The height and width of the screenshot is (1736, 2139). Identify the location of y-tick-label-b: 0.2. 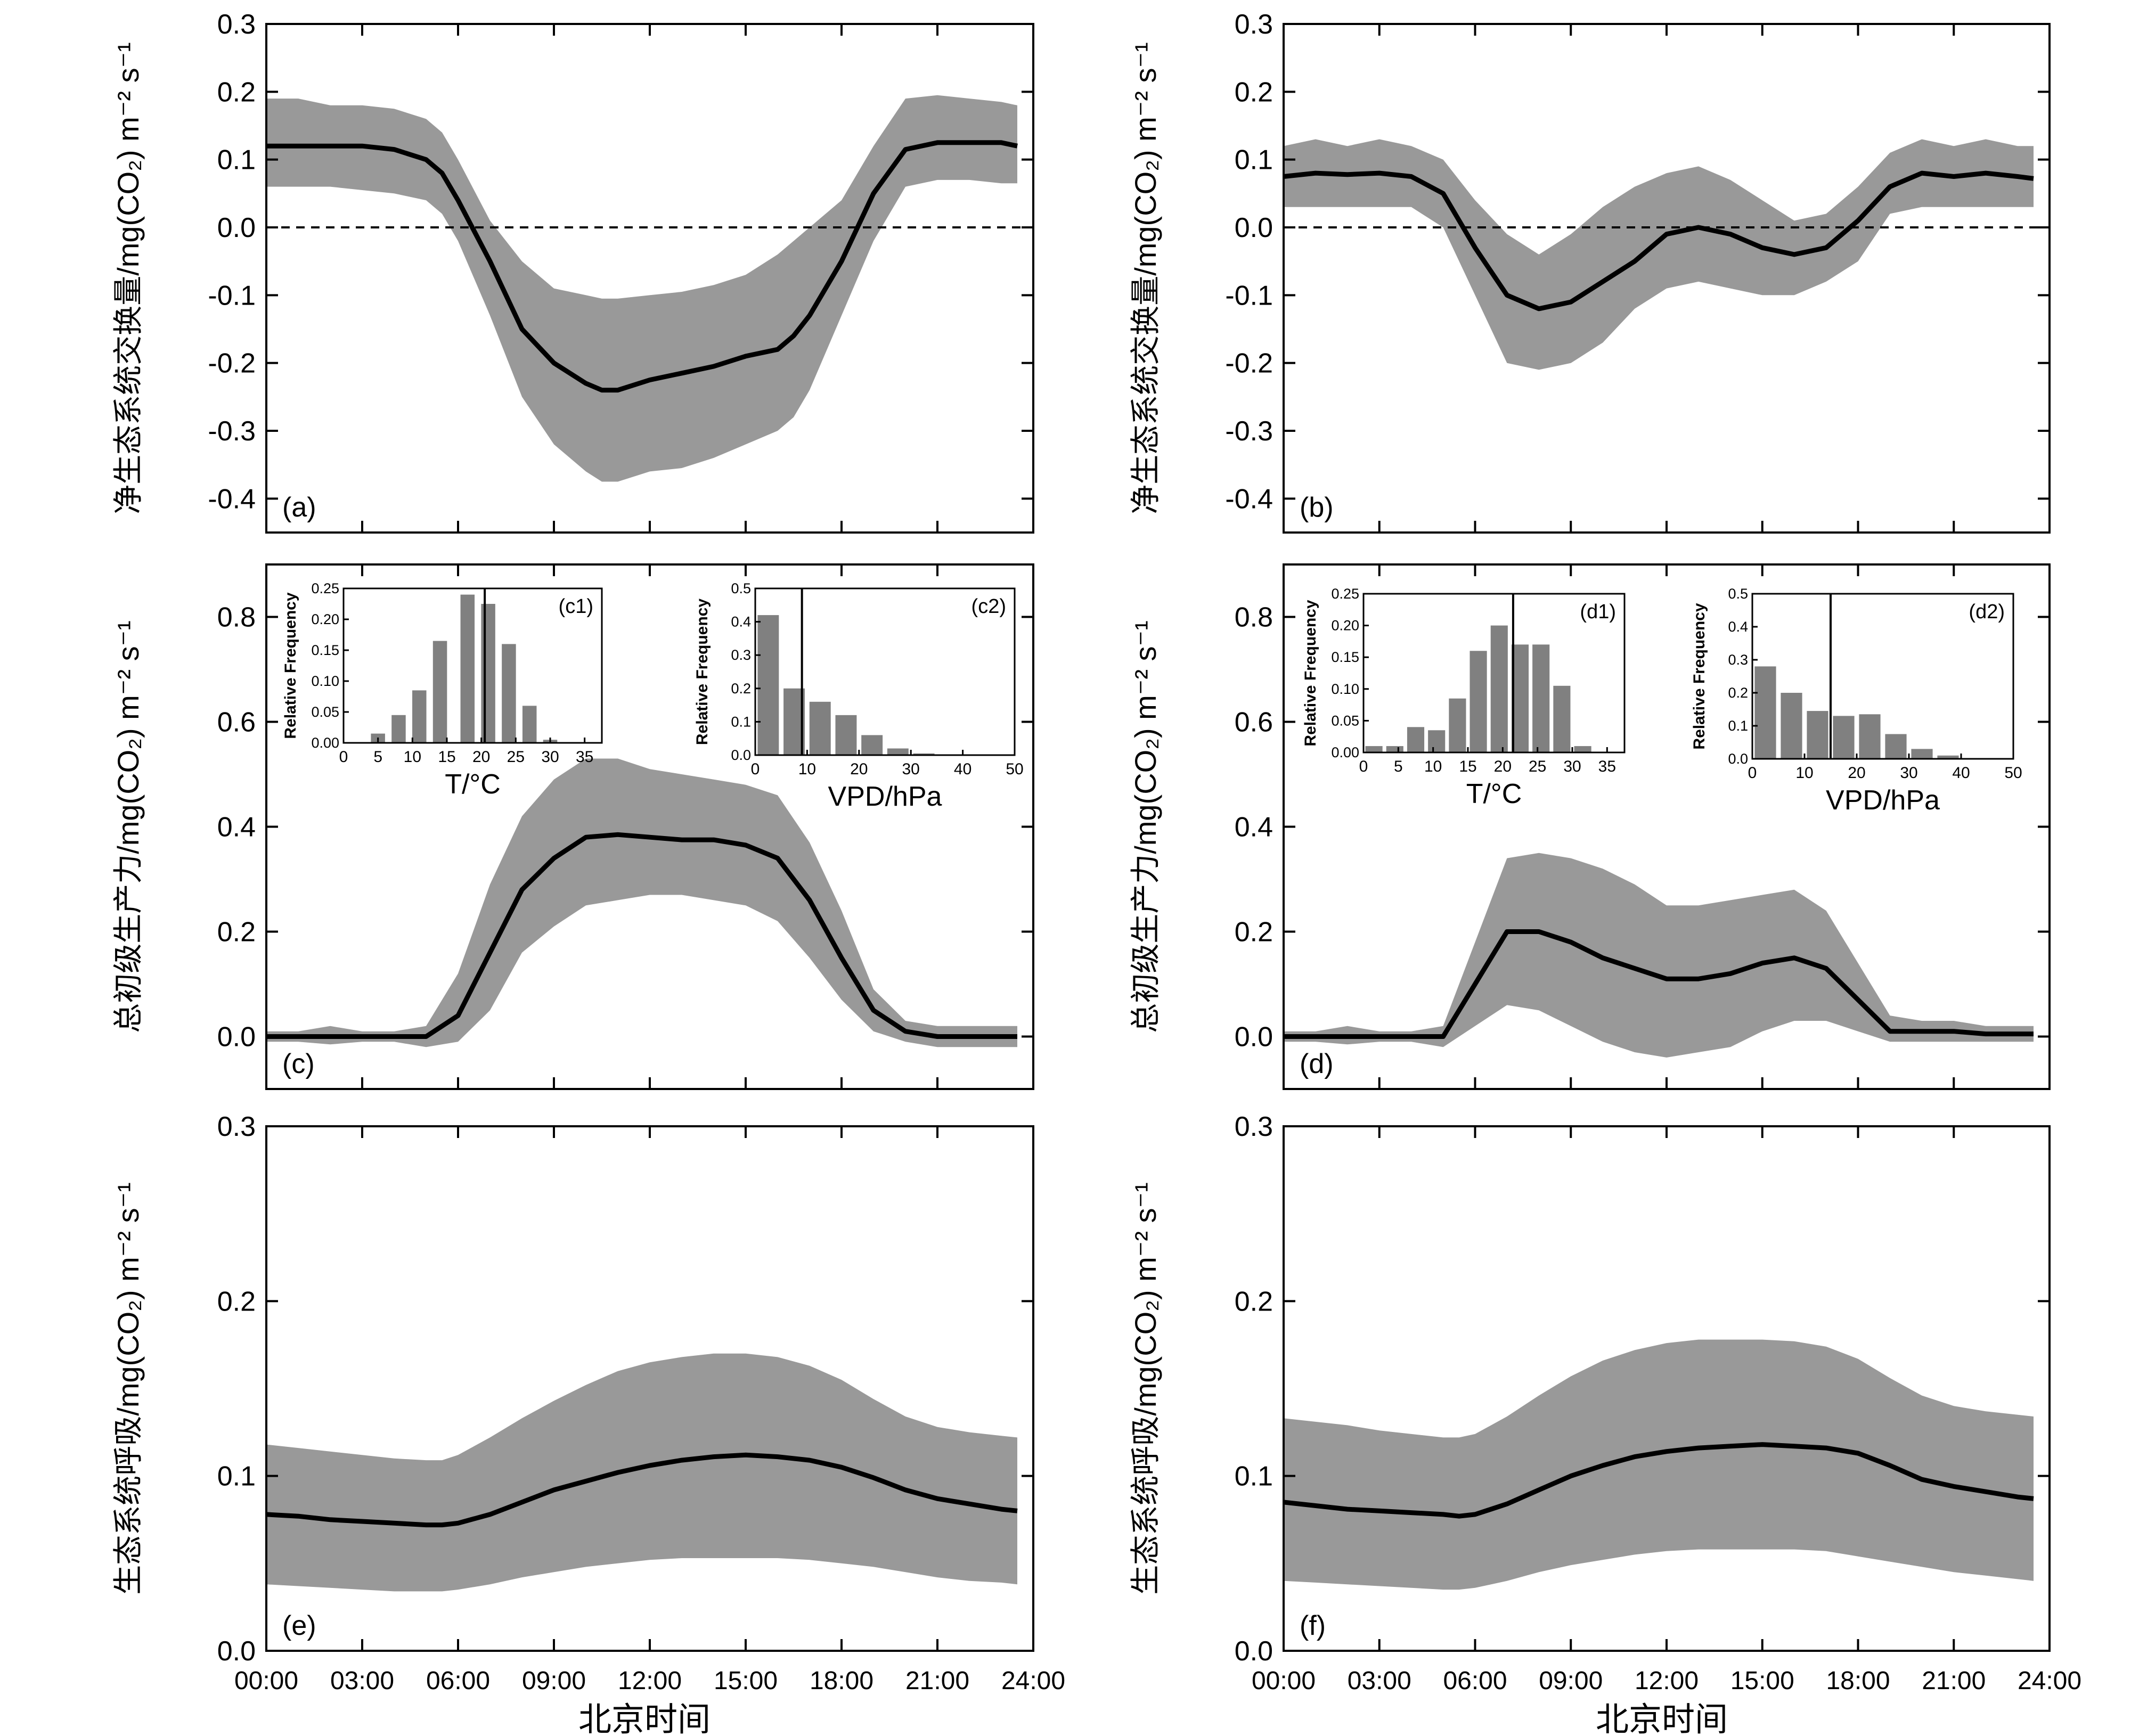
(1254, 92).